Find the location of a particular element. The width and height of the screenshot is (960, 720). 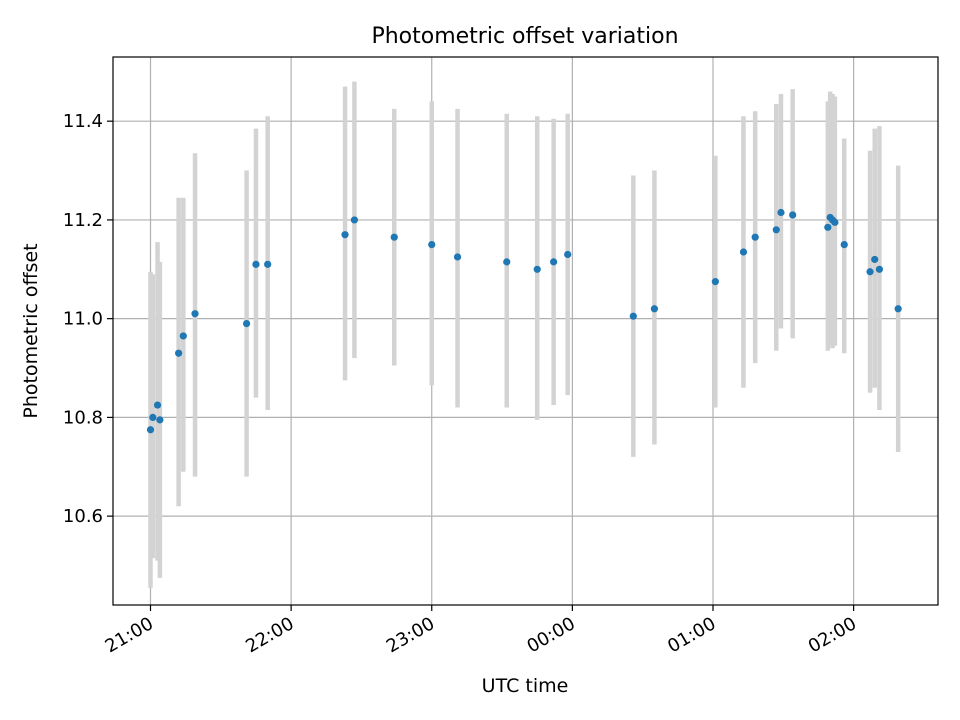

x-axis-label: UTC time is located at coordinates (525, 686).